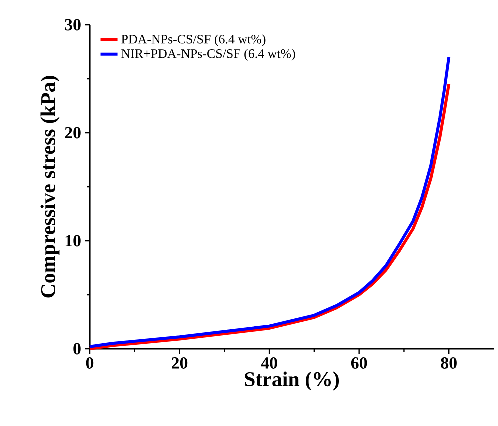  I want to click on x-tick-label: 80, so click(449, 363).